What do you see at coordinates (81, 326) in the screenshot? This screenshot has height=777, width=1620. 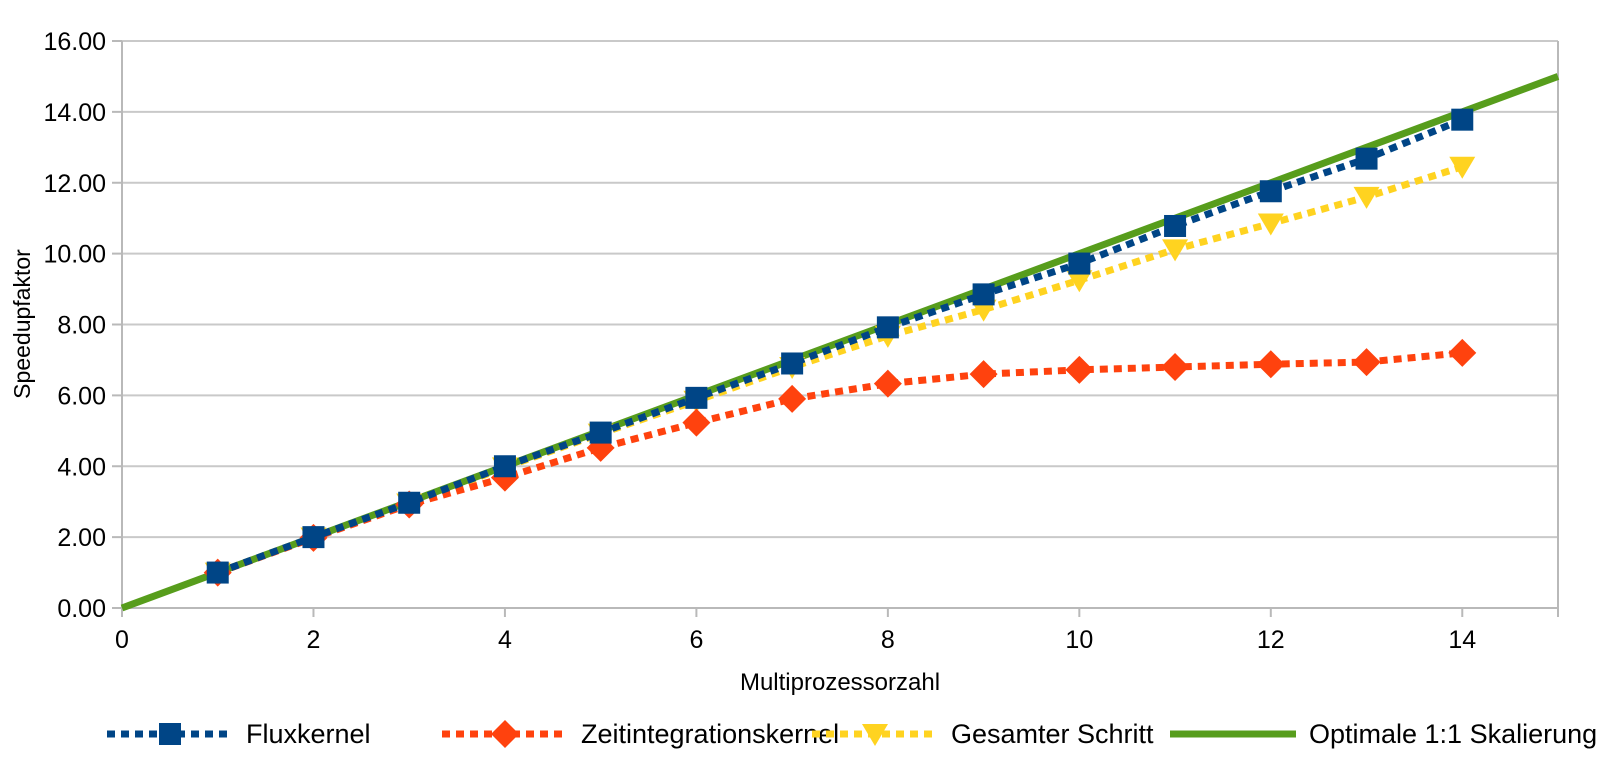 I see `y-tick-label: 8.00` at bounding box center [81, 326].